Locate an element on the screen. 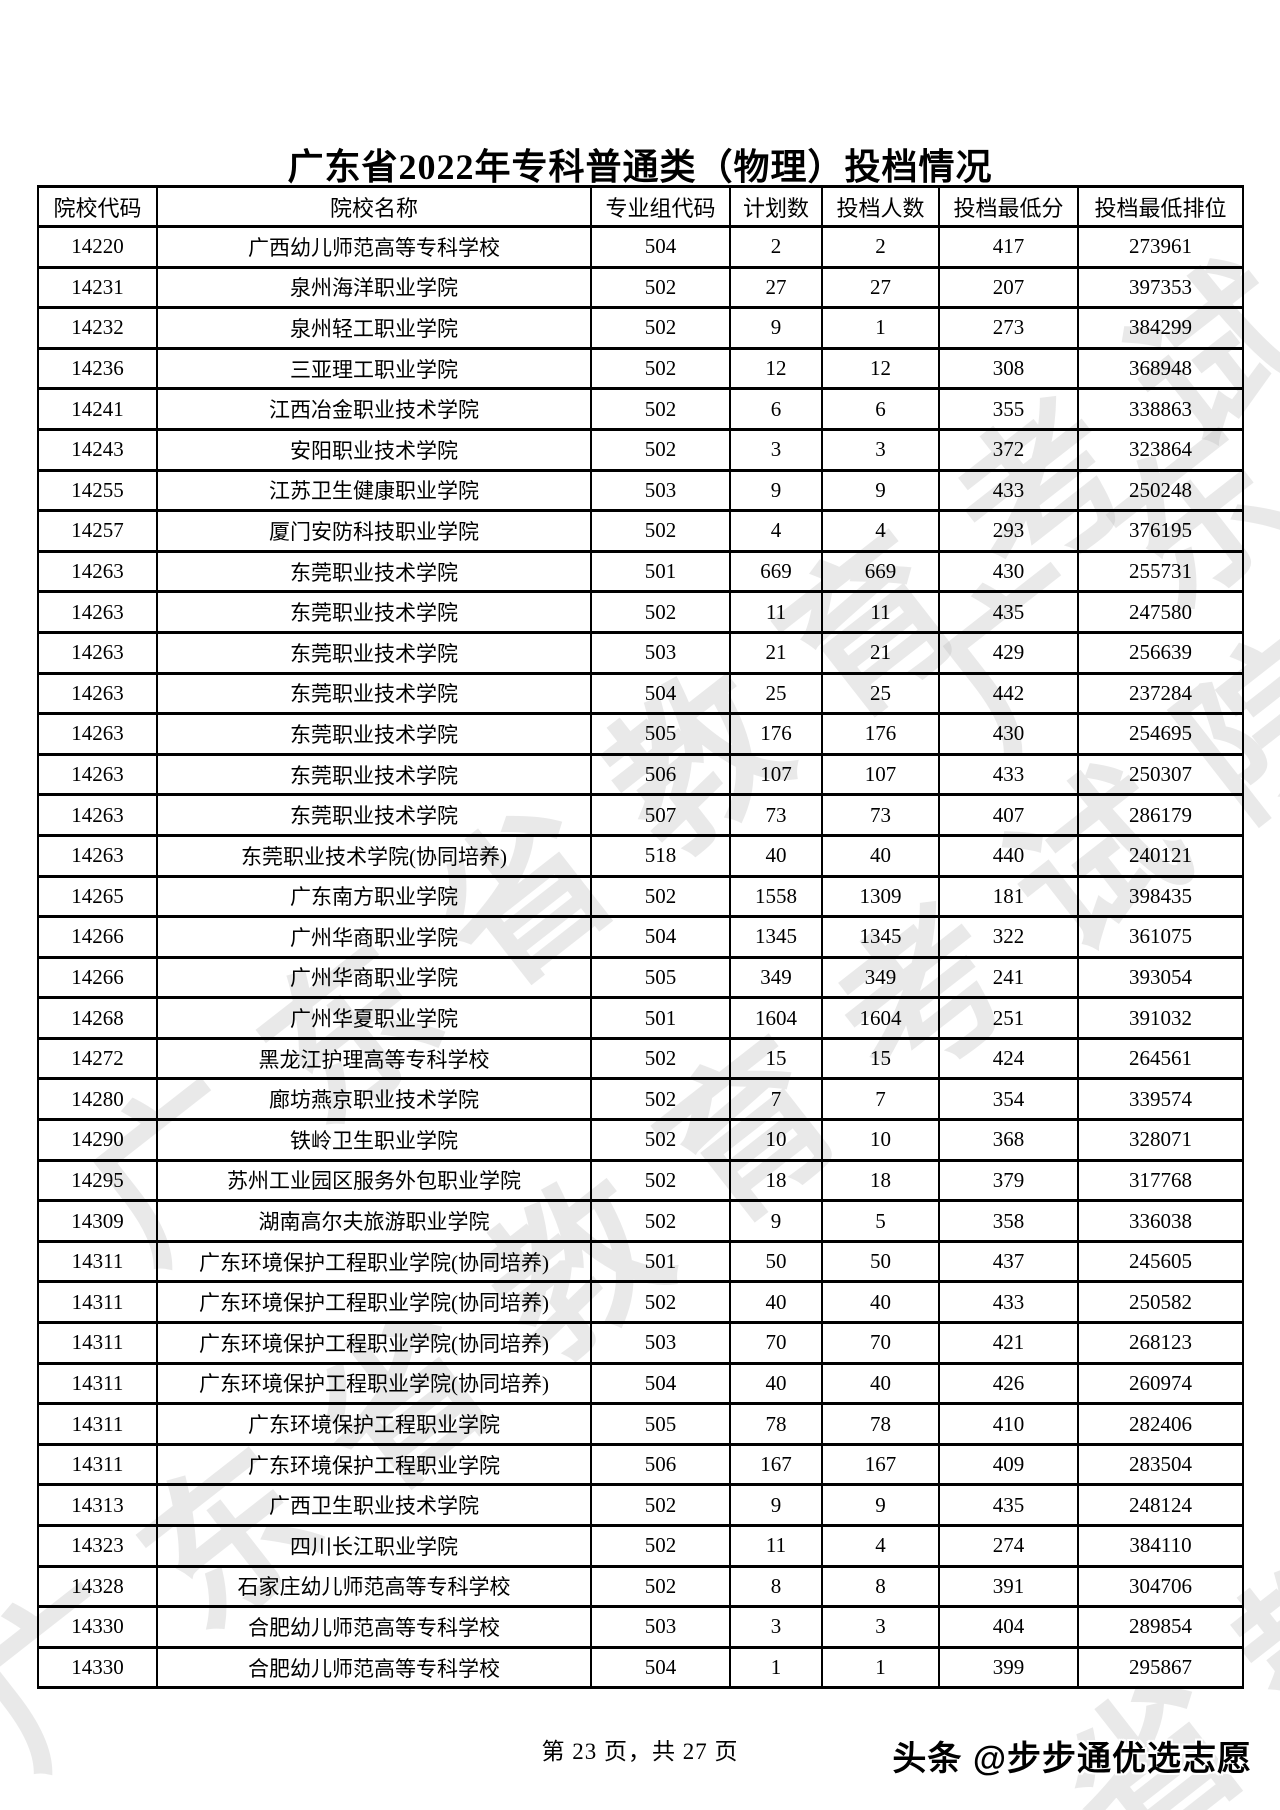 The image size is (1280, 1810). table-cell: 14328 is located at coordinates (97, 1586).